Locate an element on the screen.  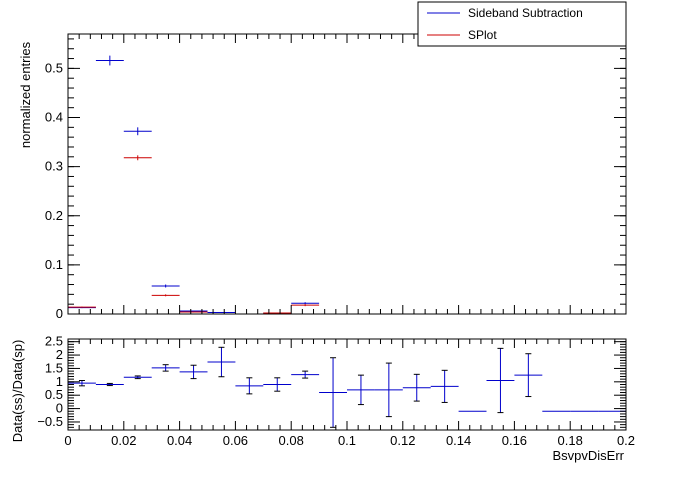
legend-label-sideband: Sideband Subtraction is located at coordinates (525, 13).